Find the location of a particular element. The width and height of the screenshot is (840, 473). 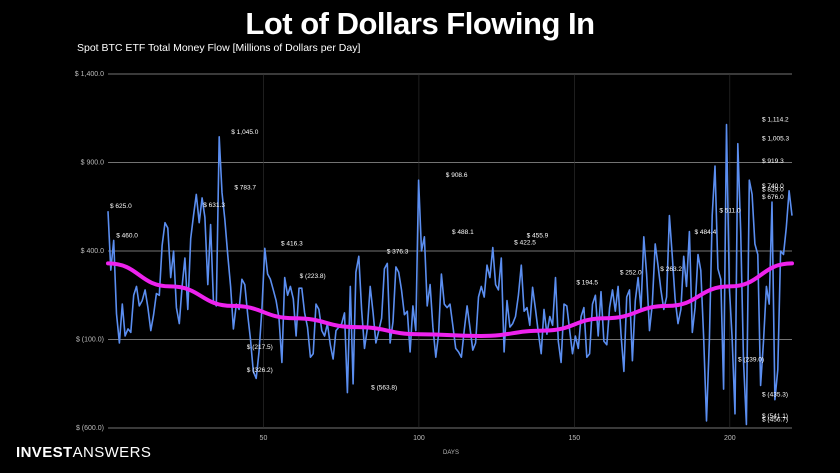

x-tick-labels: 50 100 150 200 is located at coordinates (498, 438).